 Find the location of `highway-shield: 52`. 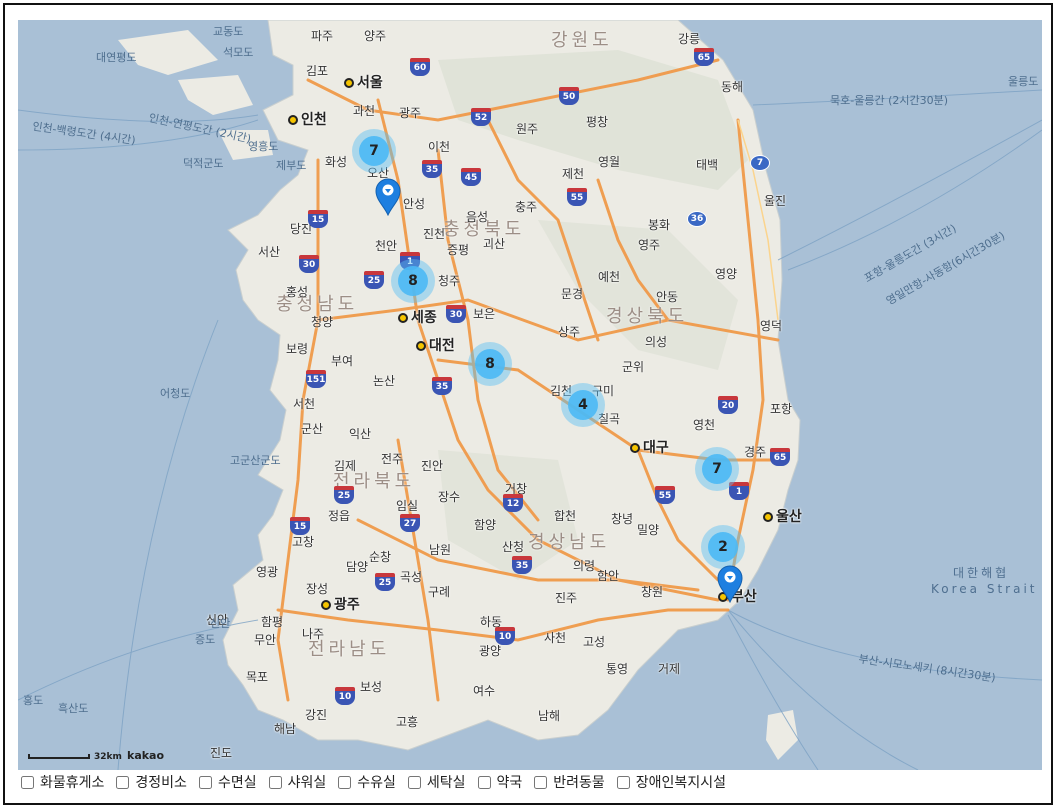

highway-shield: 52 is located at coordinates (481, 117).